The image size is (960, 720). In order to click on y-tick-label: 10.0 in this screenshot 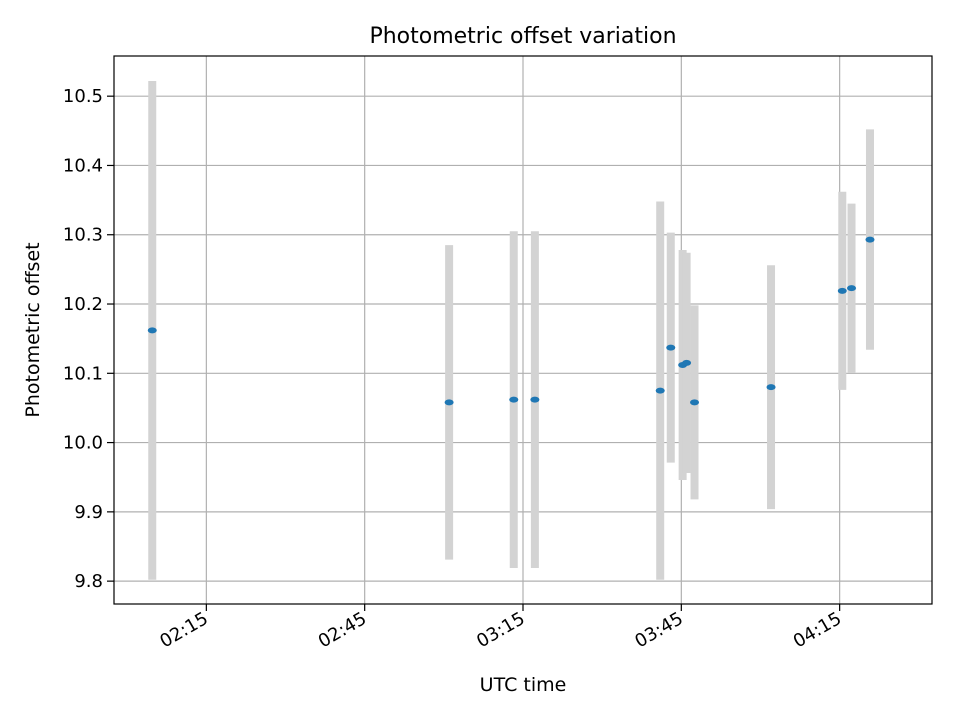, I will do `click(83, 443)`.